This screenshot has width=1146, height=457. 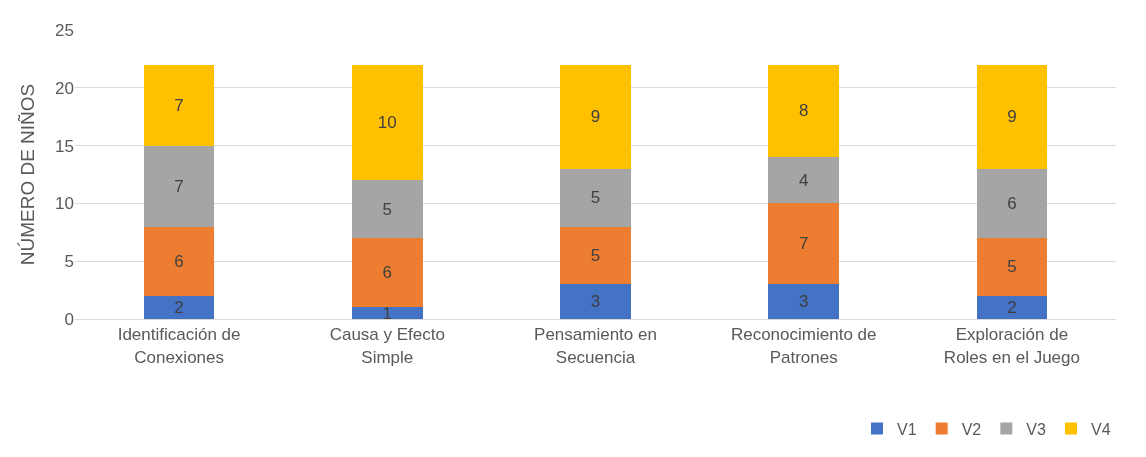 What do you see at coordinates (27, 174) in the screenshot?
I see `y-axis-title: NÚMERO DE NIÑOS` at bounding box center [27, 174].